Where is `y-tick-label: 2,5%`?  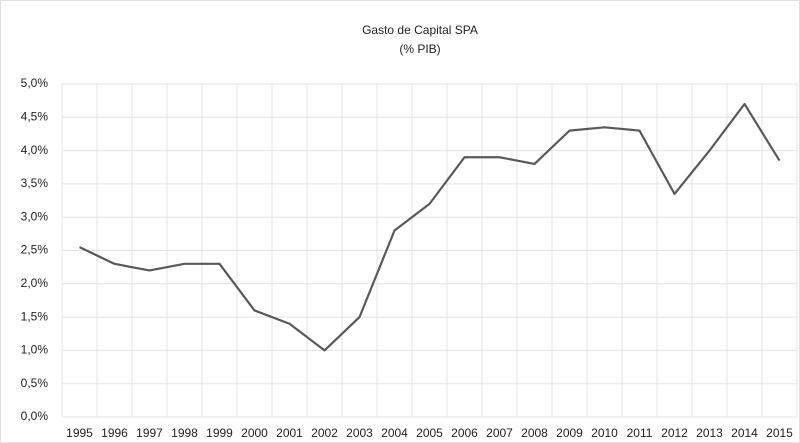 y-tick-label: 2,5% is located at coordinates (35, 250).